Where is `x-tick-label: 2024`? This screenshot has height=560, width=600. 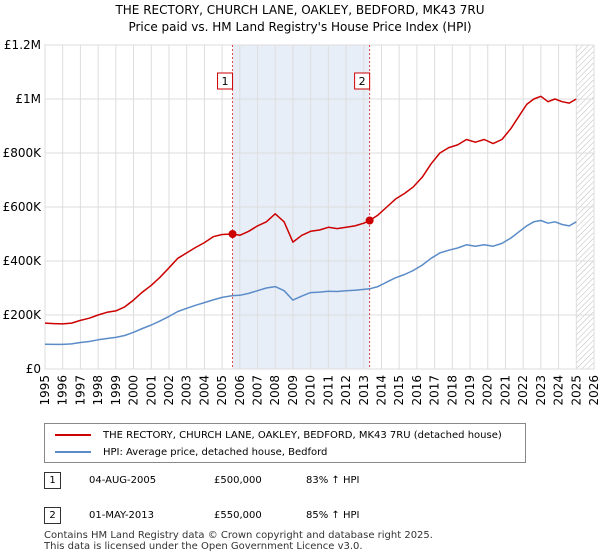
x-tick-label: 2024 is located at coordinates (559, 390).